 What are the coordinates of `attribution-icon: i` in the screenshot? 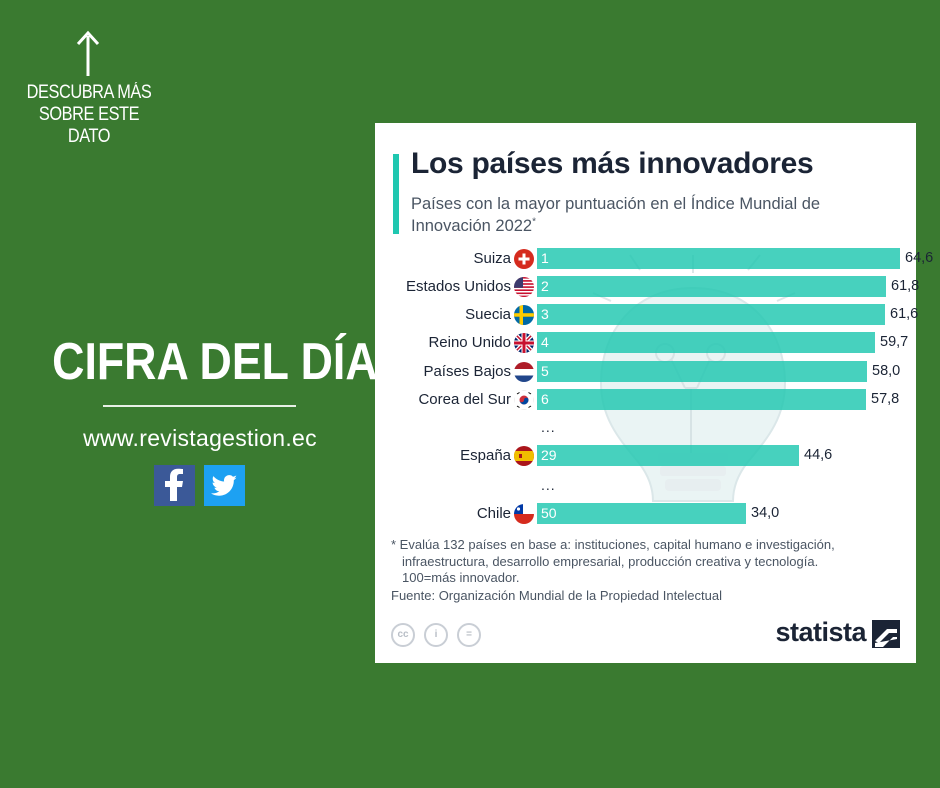 It's located at (436, 635).